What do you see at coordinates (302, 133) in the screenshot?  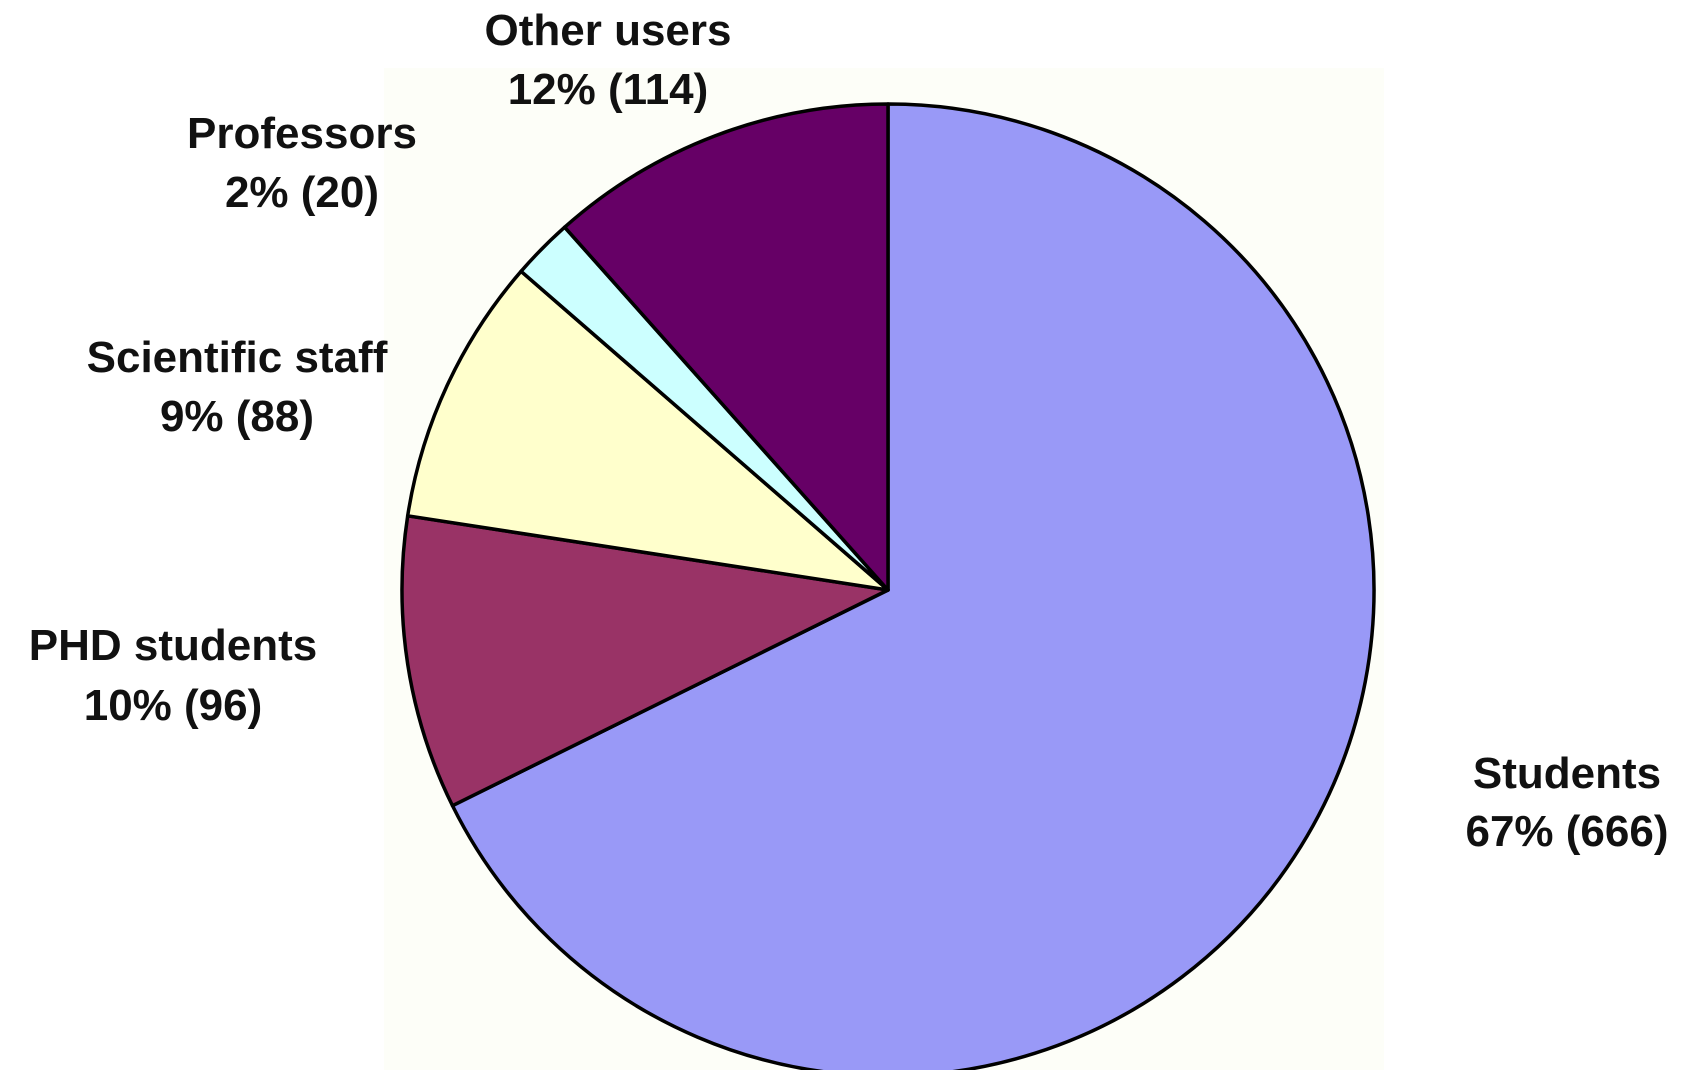 I see `slice-label-name-professors: Professors` at bounding box center [302, 133].